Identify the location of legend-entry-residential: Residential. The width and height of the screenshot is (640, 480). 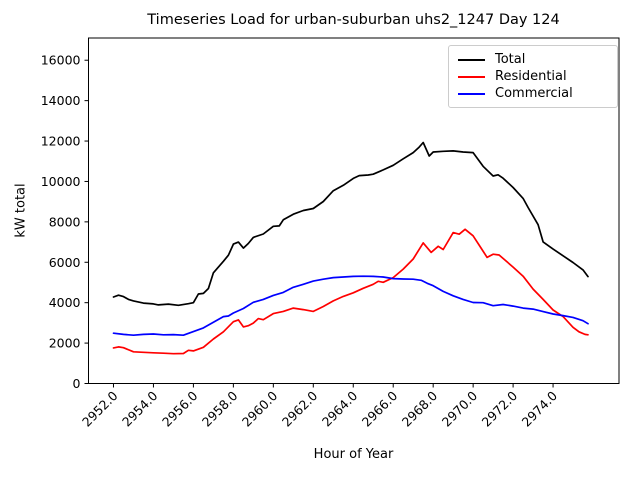
(533, 76).